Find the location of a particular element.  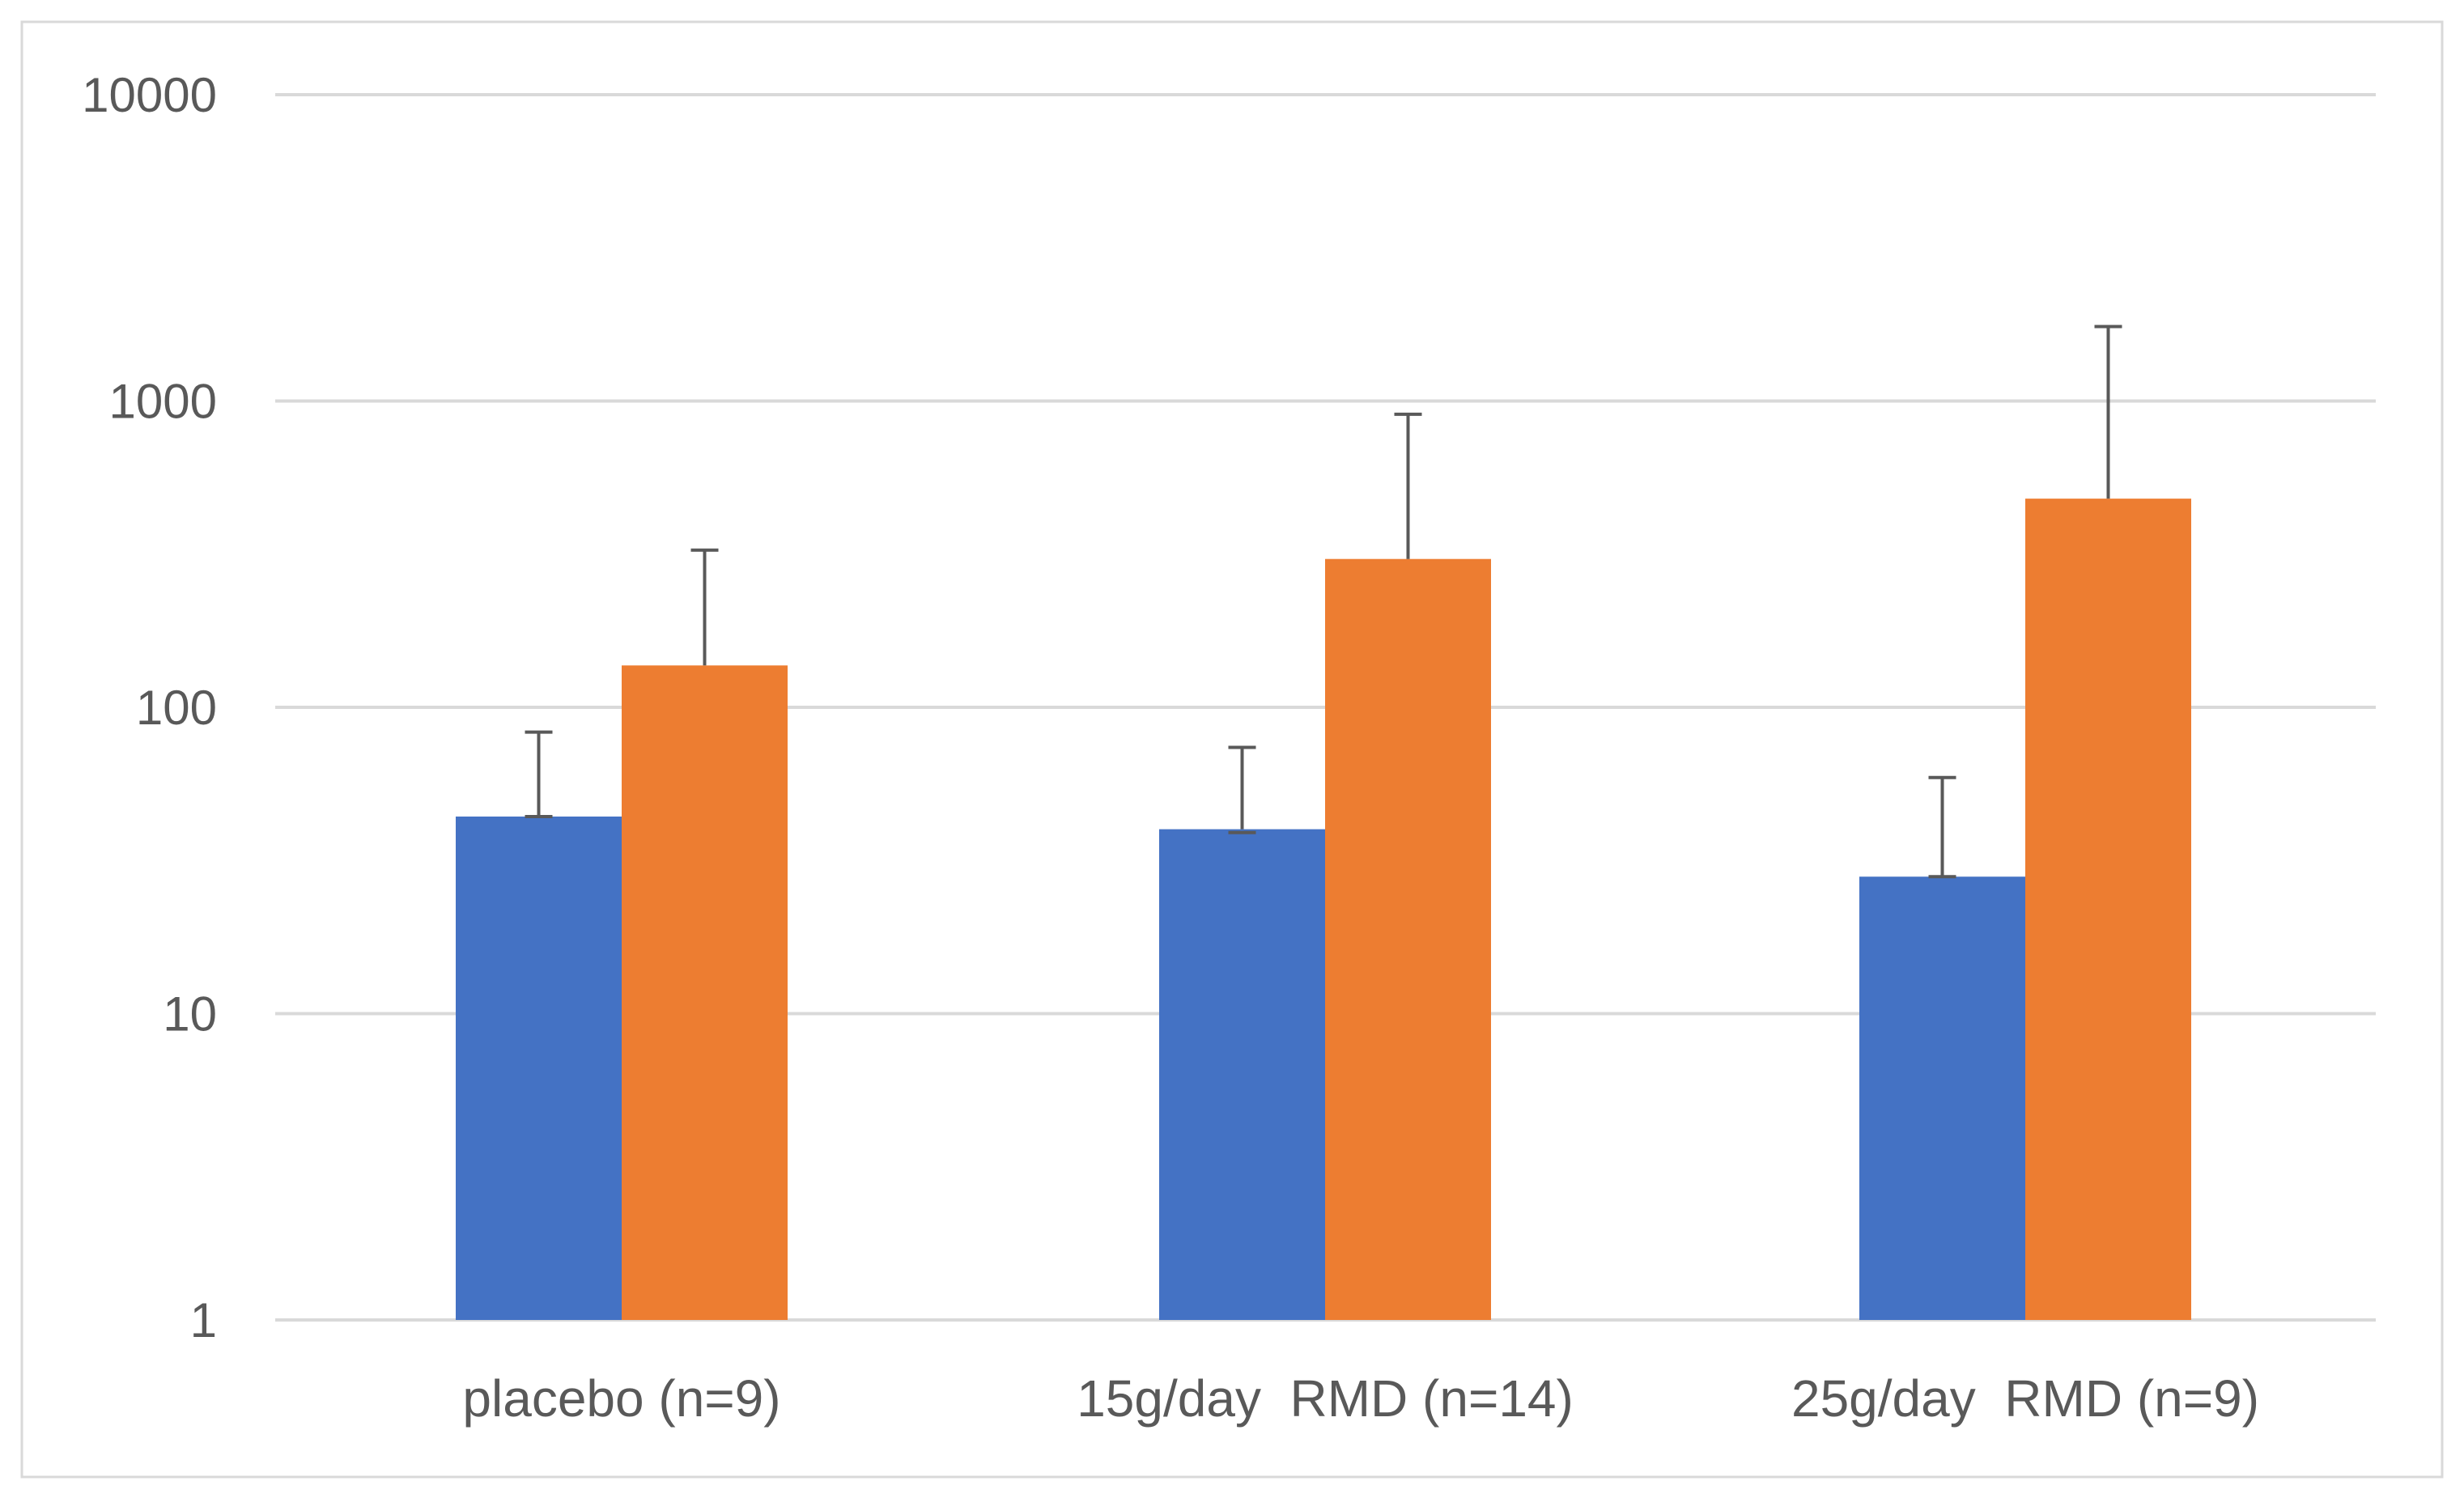

y-tick-label: 1 is located at coordinates (204, 1320).